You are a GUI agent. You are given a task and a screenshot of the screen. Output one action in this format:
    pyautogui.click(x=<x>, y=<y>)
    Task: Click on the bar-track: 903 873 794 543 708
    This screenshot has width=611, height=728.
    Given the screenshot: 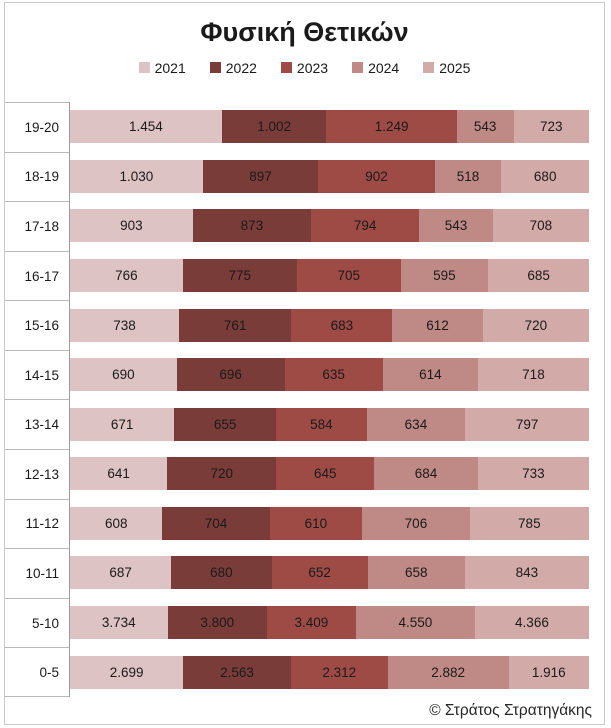 What is the action you would take?
    pyautogui.click(x=336, y=226)
    